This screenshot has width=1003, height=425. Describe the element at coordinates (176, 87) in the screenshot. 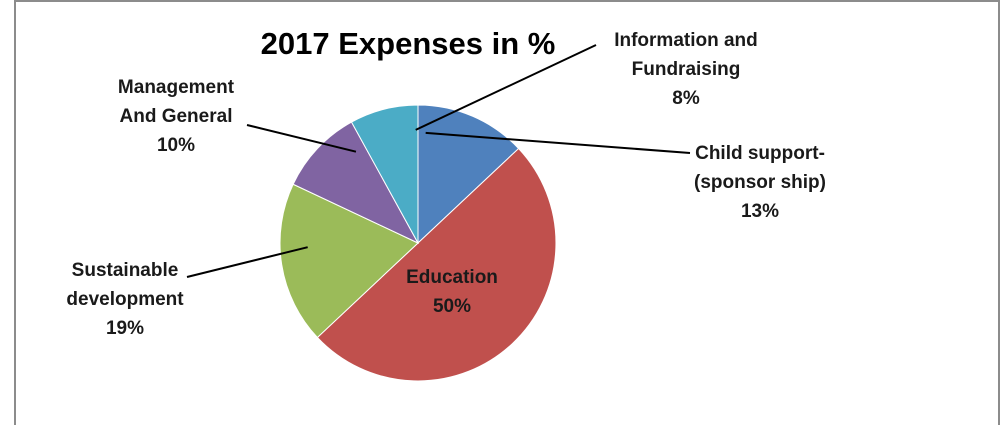

I see `slice-label-management-general: Management` at that location.